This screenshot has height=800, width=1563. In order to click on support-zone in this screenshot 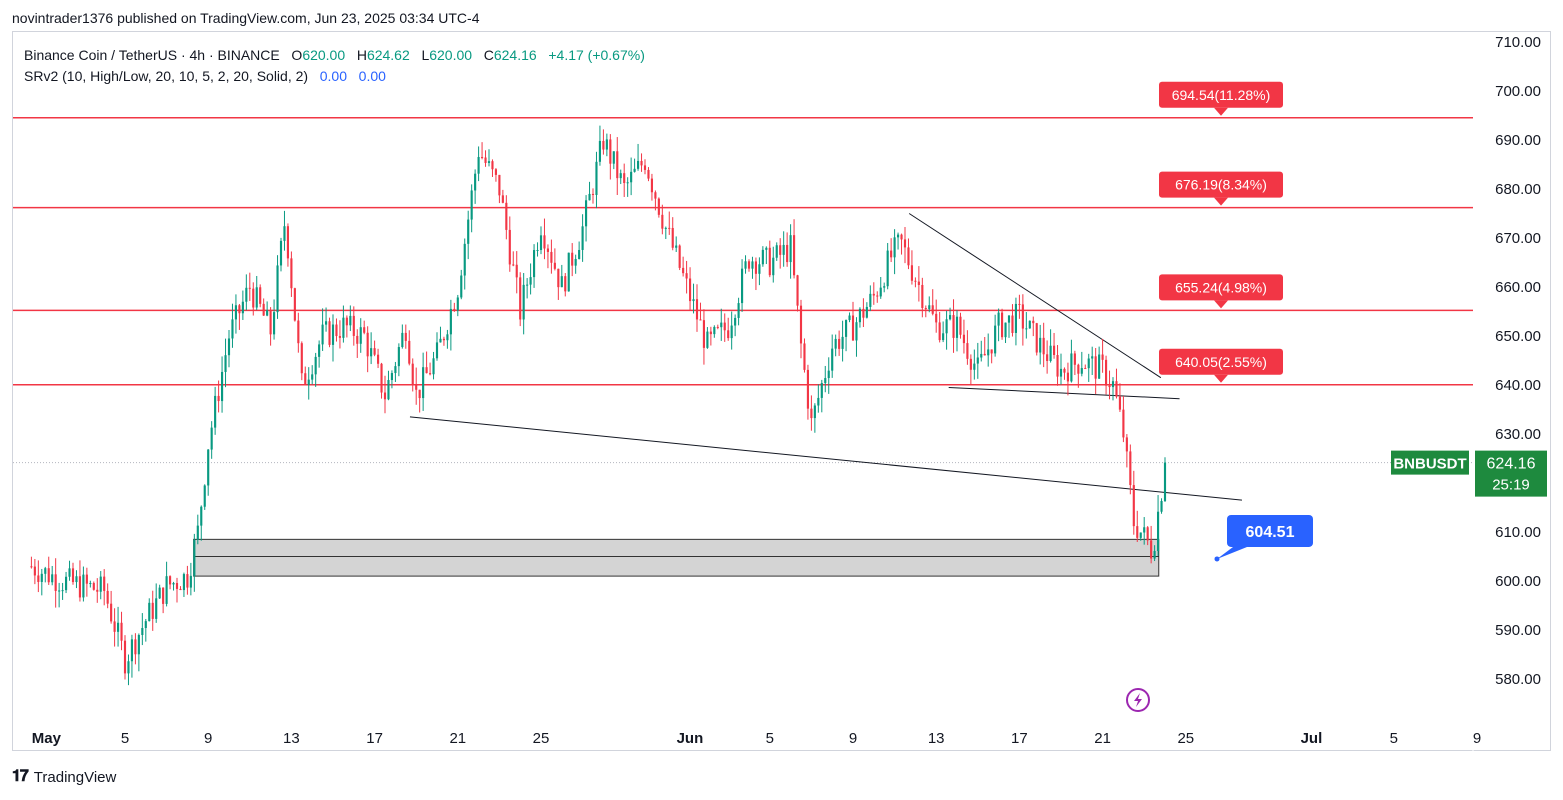, I will do `click(676, 557)`.